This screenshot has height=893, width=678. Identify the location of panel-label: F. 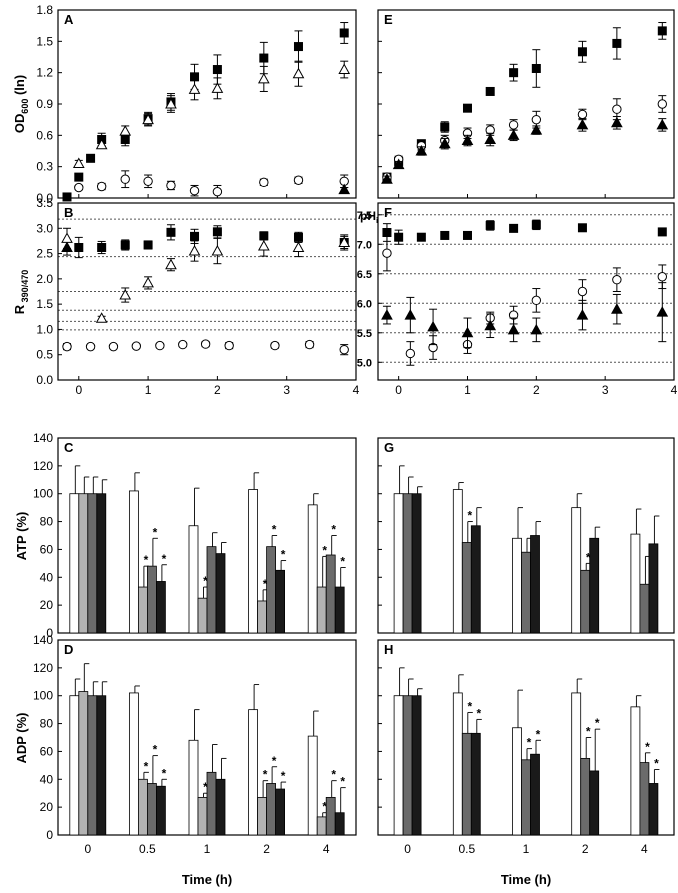
(388, 212).